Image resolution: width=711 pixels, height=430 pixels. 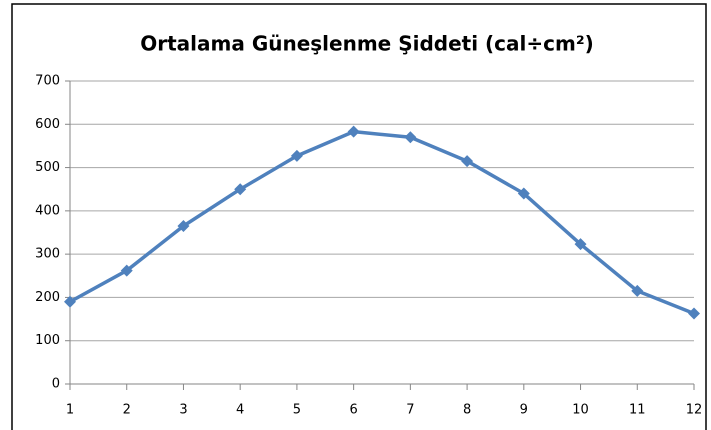 I want to click on y-tick-label: 300, so click(x=47, y=254).